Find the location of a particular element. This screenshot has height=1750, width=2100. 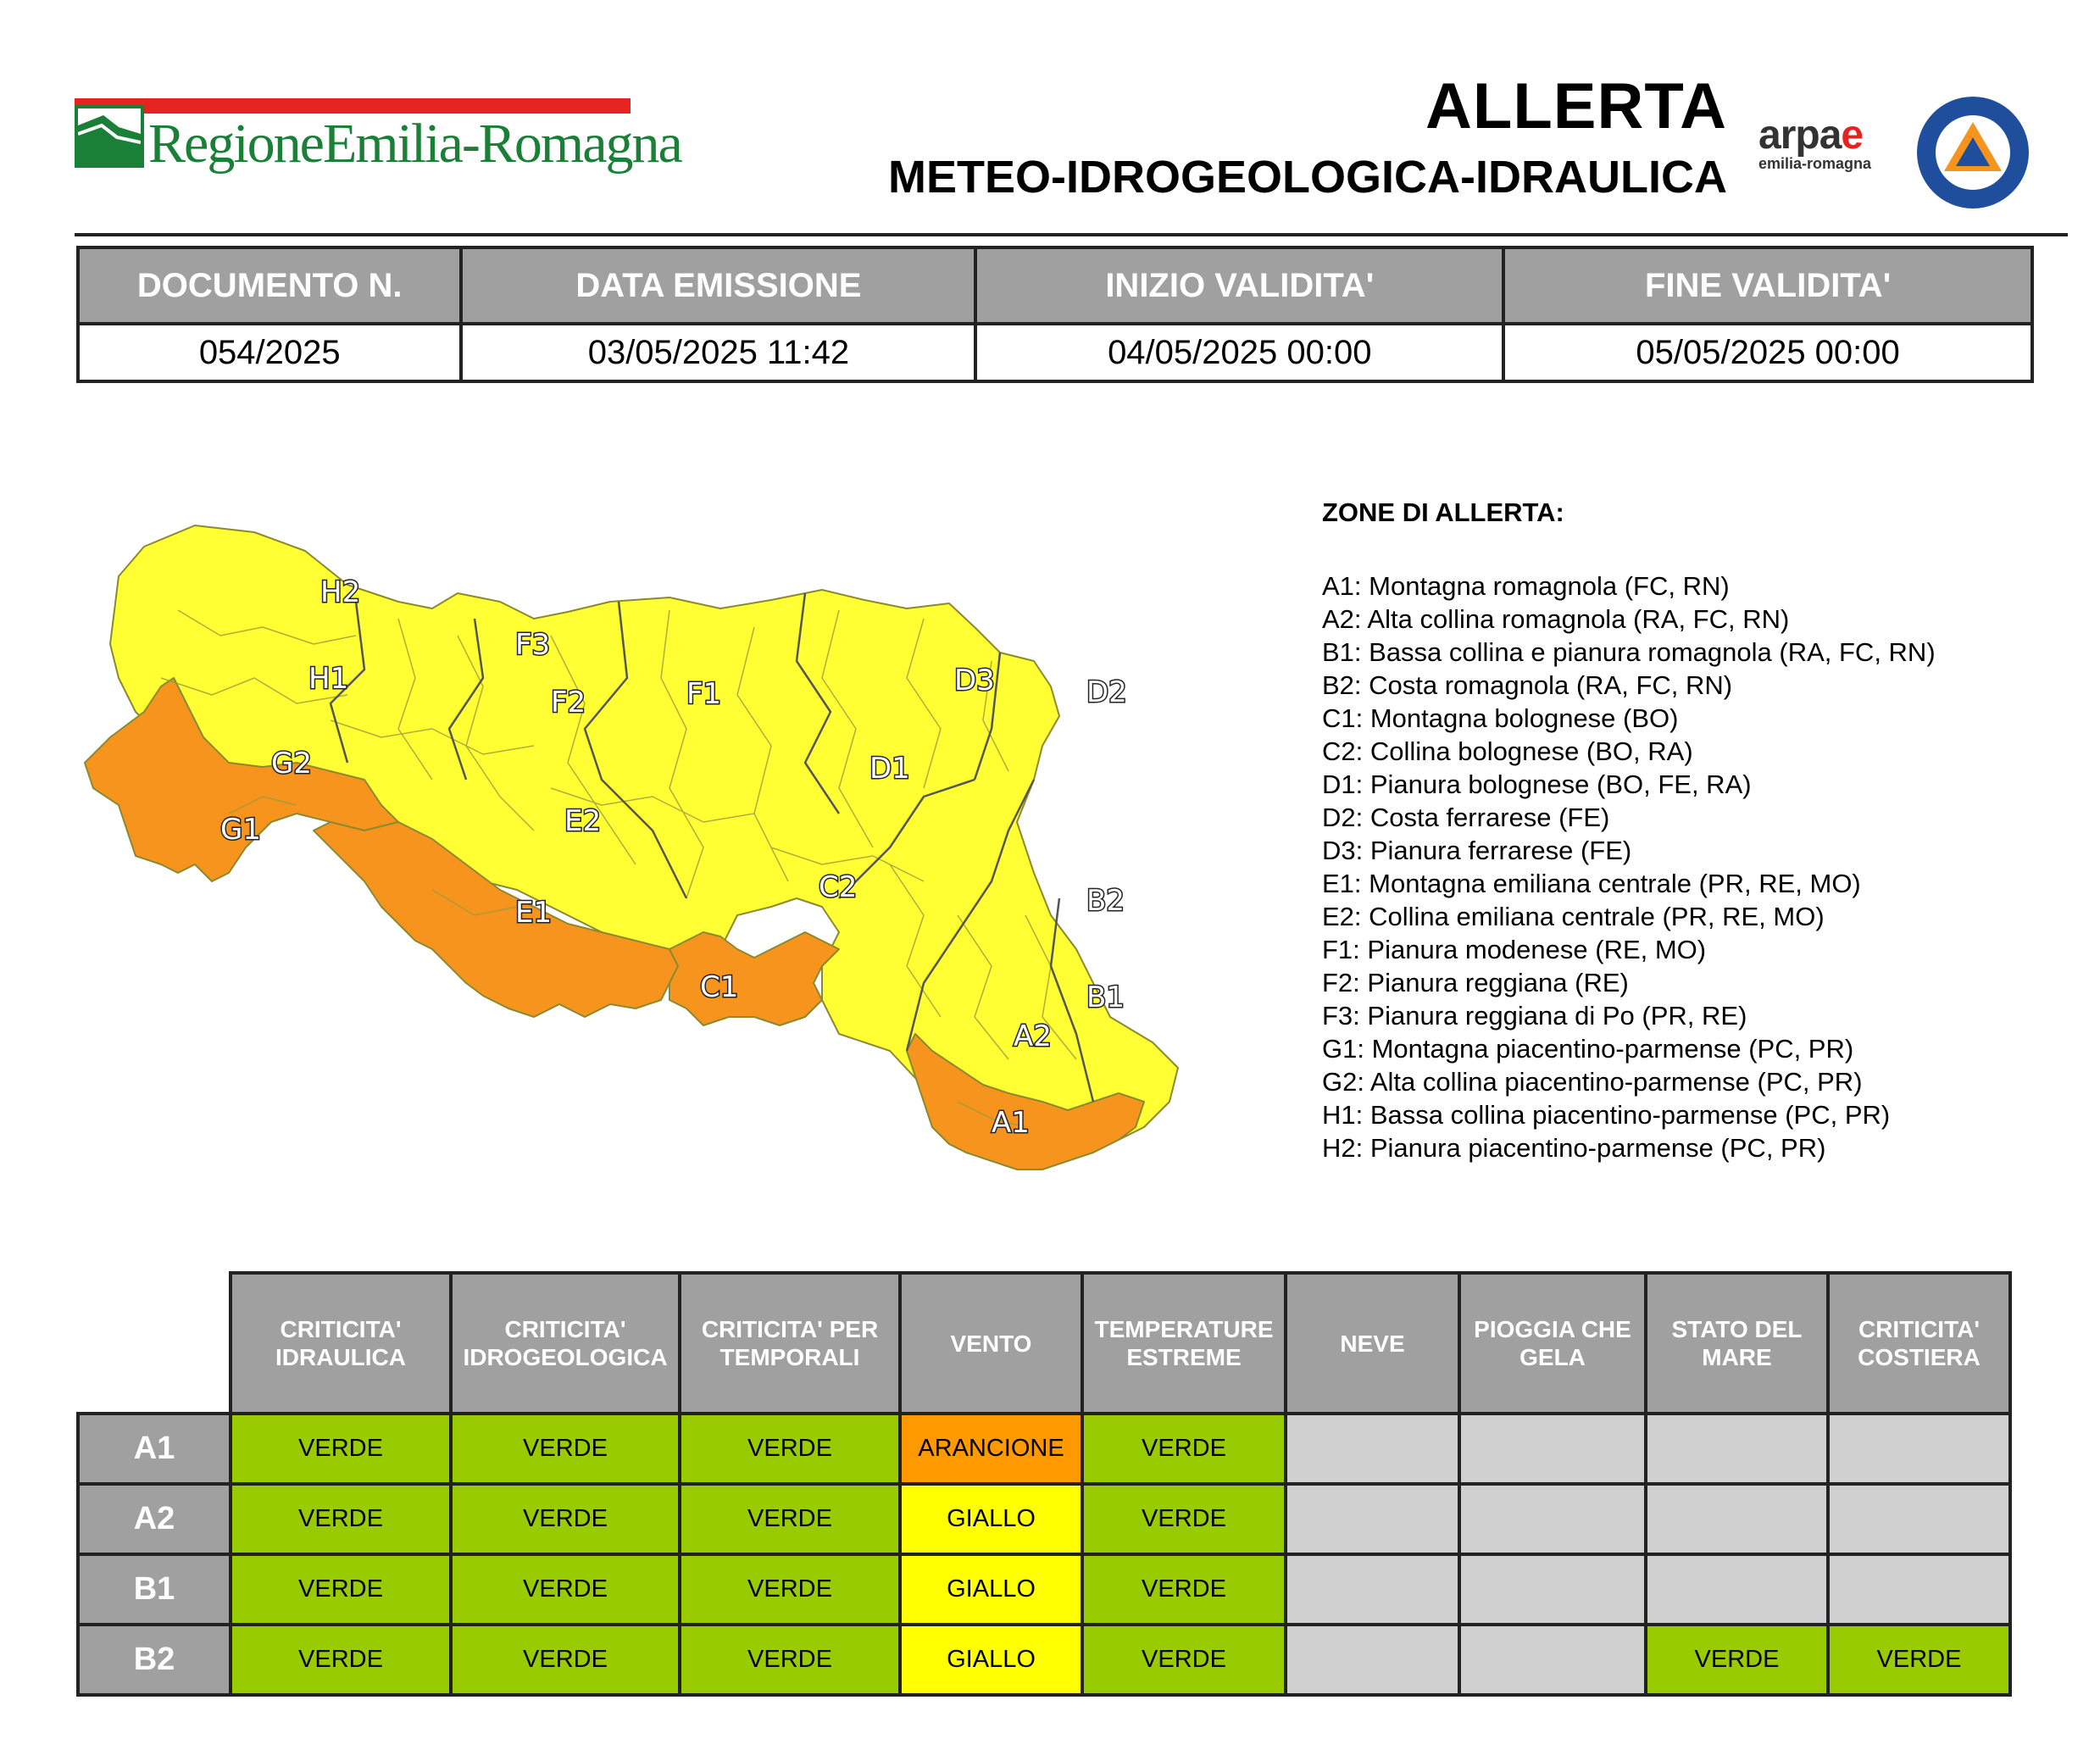

map-zone-a1 is located at coordinates (1025, 1101).